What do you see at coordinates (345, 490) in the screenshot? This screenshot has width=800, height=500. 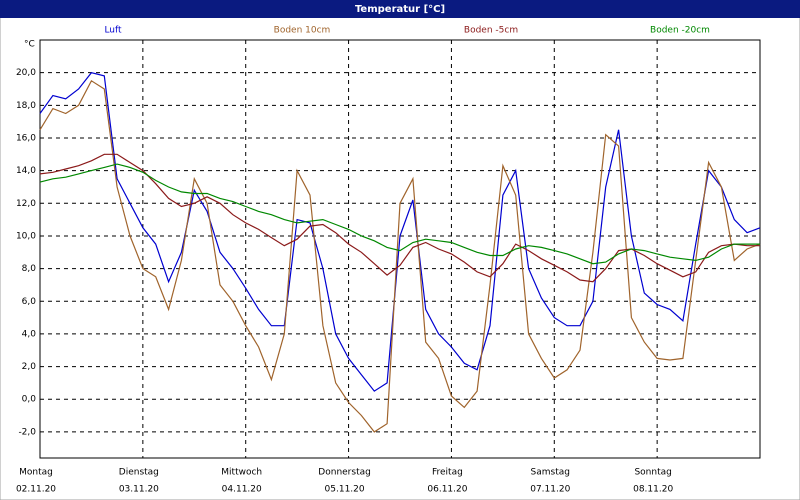 I see `x-tick-date: 05.11.20` at bounding box center [345, 490].